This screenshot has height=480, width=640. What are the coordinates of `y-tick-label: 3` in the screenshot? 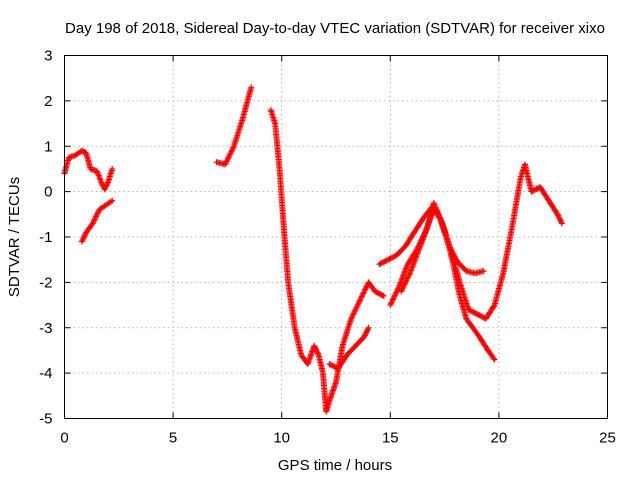 It's located at (48, 56).